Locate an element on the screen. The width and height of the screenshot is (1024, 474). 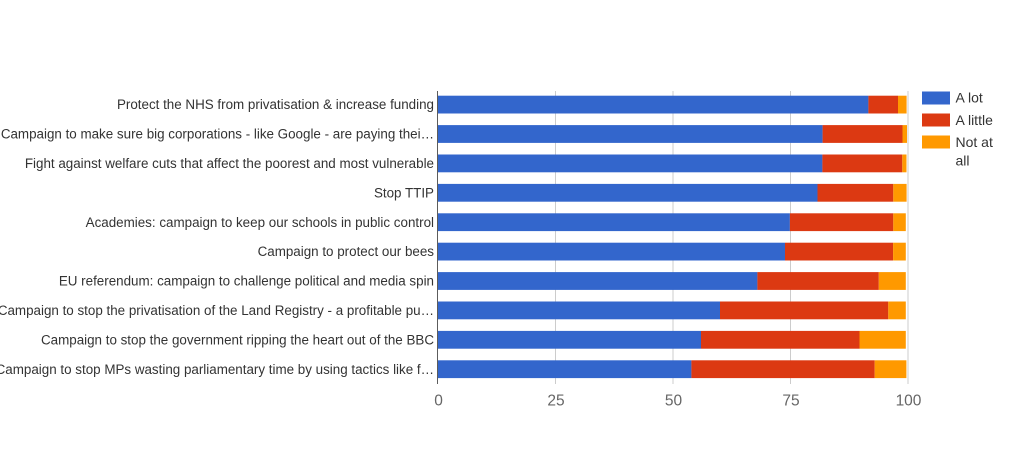
svg-text: Campaign to protect our bees is located at coordinates (346, 251).